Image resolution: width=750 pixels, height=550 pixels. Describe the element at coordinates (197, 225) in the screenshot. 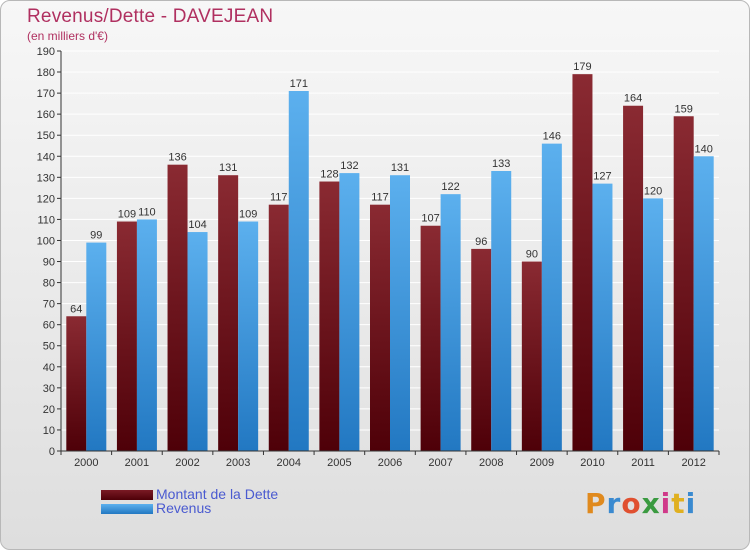

I see `data-label: 104` at that location.